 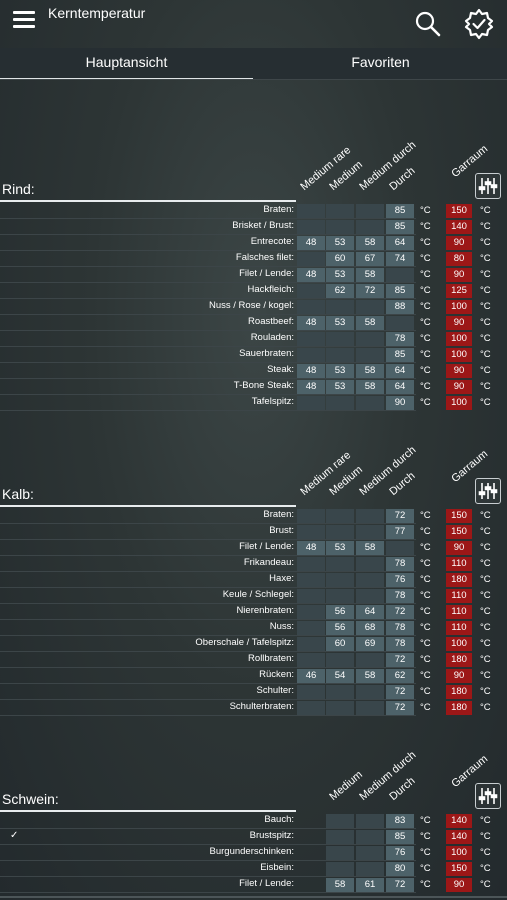 What do you see at coordinates (400, 869) in the screenshot?
I see `temperature-cell: 80` at bounding box center [400, 869].